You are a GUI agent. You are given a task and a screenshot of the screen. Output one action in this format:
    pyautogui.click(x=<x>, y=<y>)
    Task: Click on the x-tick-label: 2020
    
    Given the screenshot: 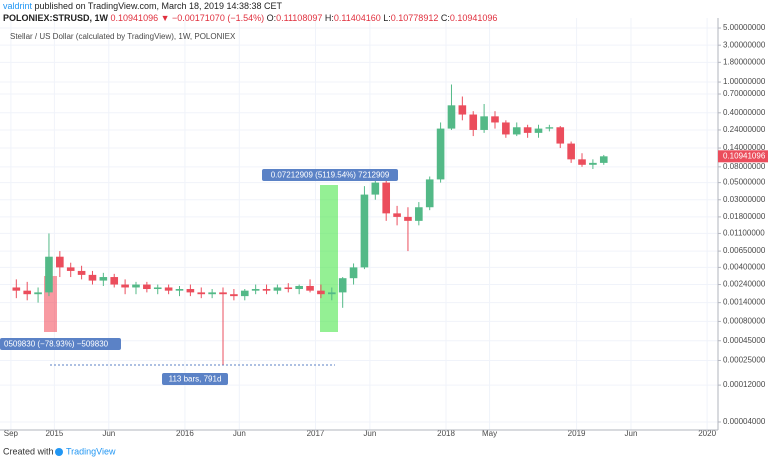 What is the action you would take?
    pyautogui.click(x=707, y=433)
    